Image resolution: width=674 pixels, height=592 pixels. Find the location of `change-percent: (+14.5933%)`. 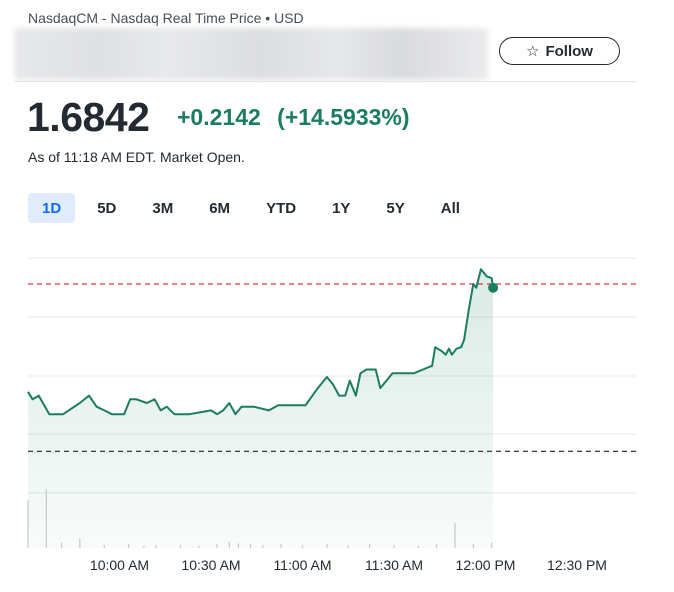

change-percent: (+14.5933%) is located at coordinates (343, 117).